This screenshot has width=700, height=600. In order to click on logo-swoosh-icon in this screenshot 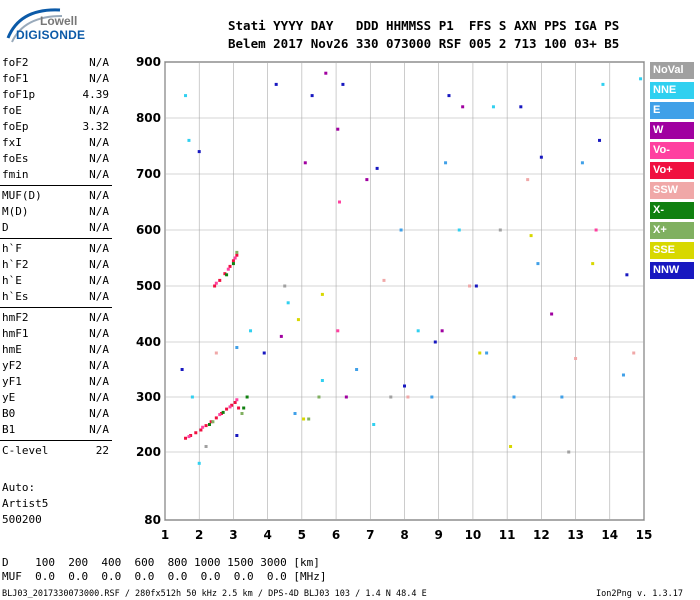, I will do `click(34, 25)`.